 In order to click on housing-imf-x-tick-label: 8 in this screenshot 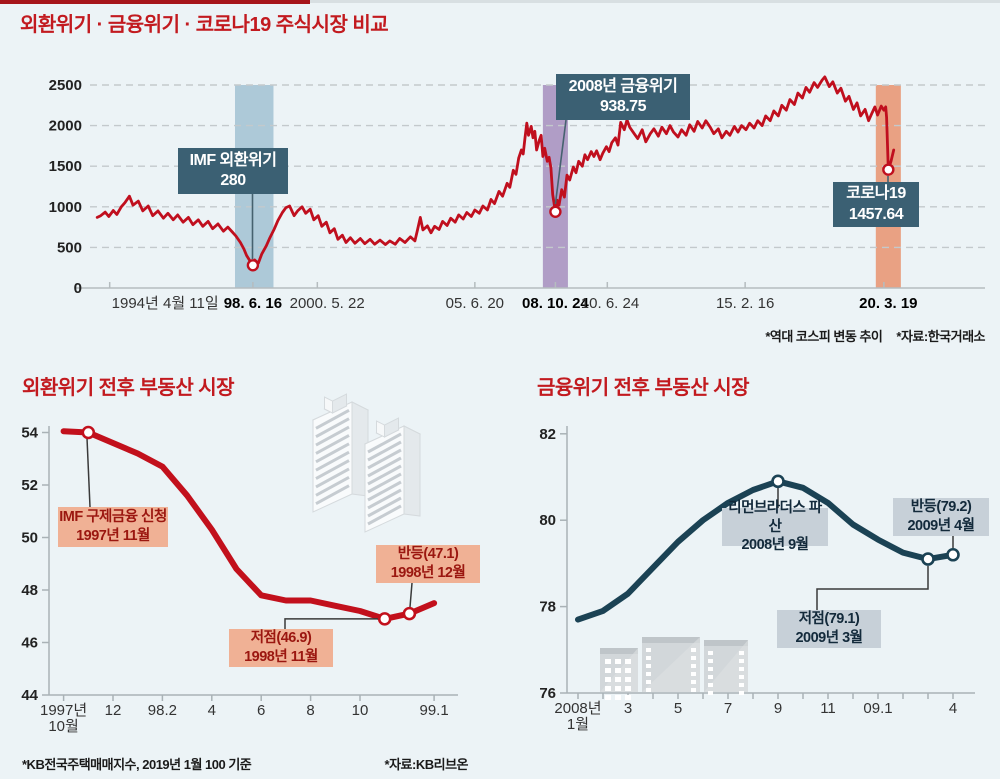, I will do `click(310, 710)`.